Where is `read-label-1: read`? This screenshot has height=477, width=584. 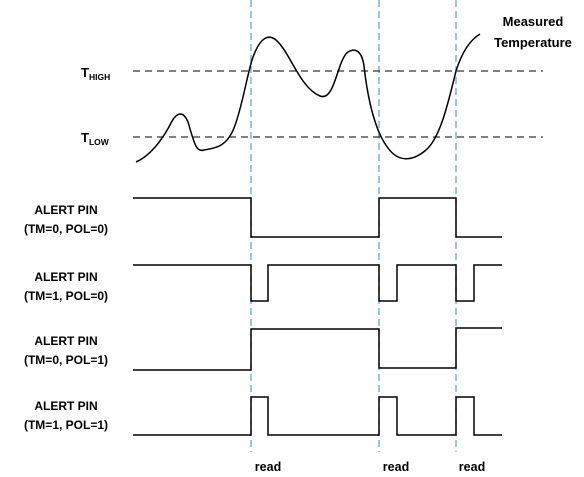 read-label-1: read is located at coordinates (268, 467).